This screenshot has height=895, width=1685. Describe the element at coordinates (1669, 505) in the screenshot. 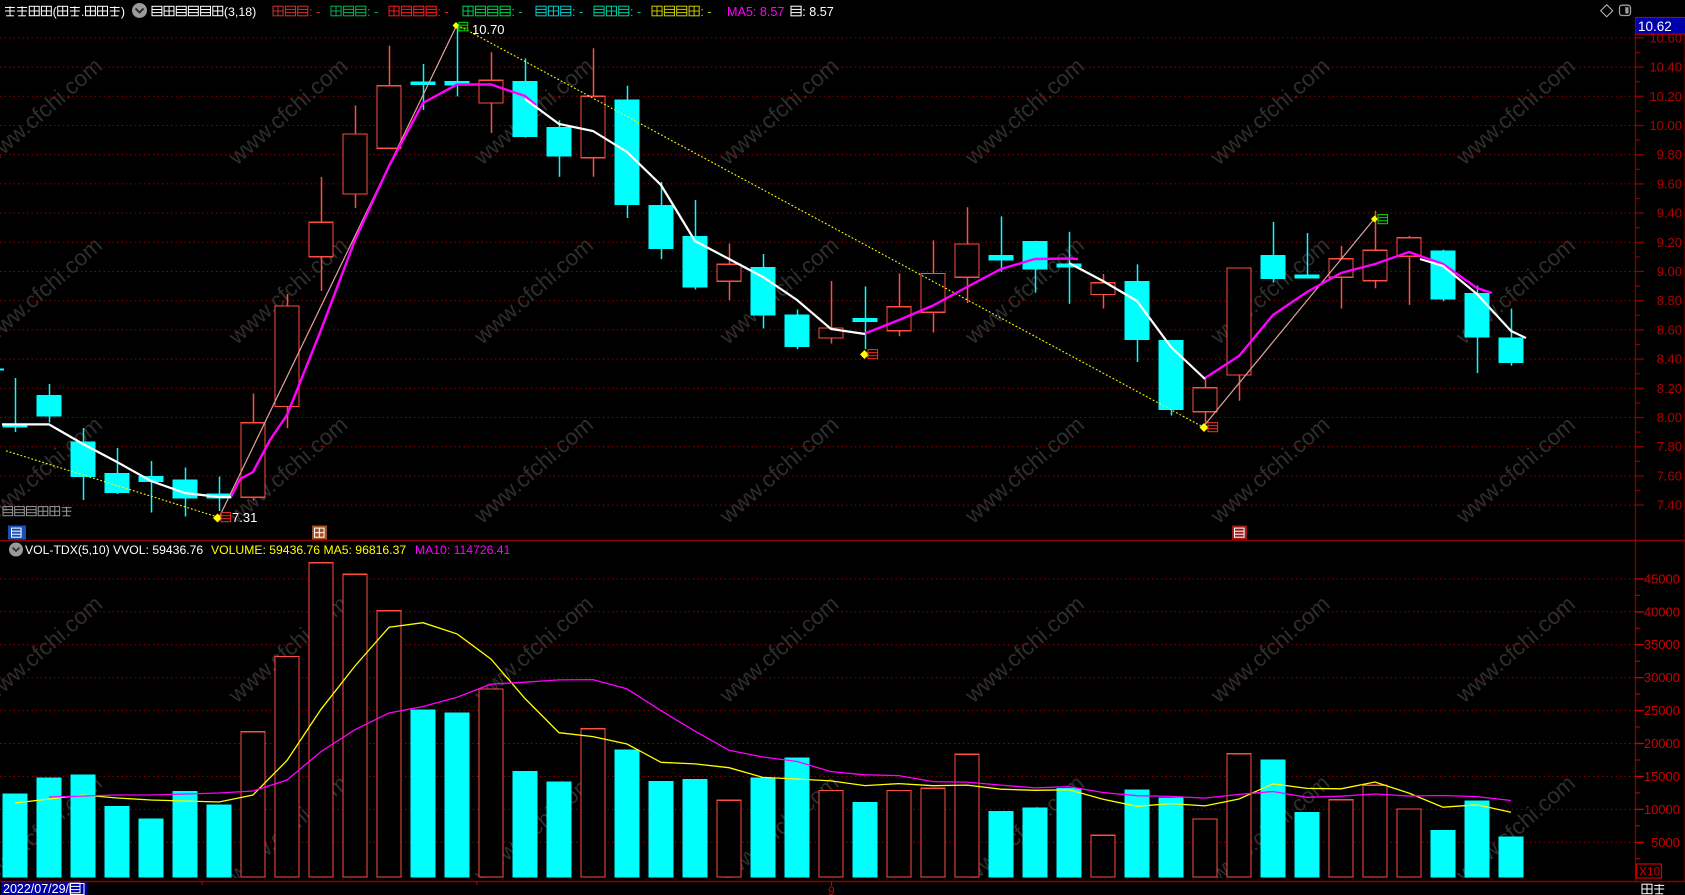

I see `svg-text: 7.40` at that location.